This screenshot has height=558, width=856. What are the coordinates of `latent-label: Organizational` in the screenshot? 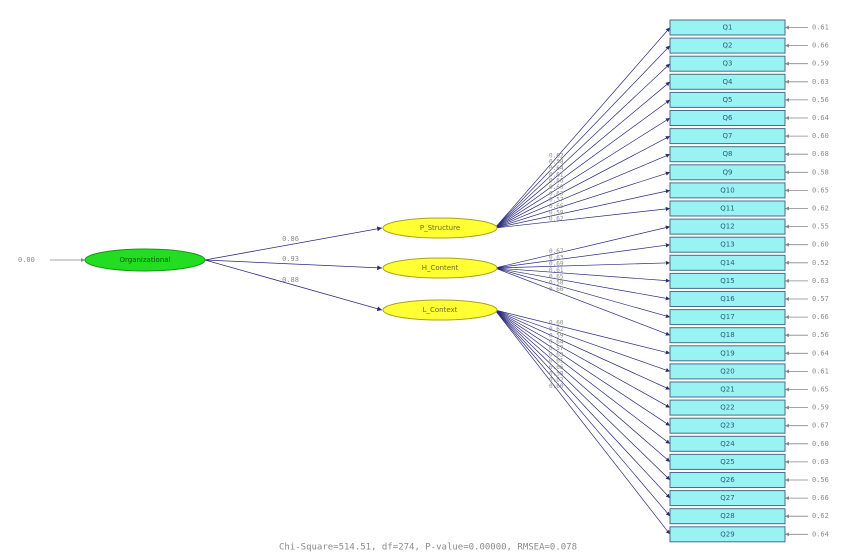 It's located at (145, 260).